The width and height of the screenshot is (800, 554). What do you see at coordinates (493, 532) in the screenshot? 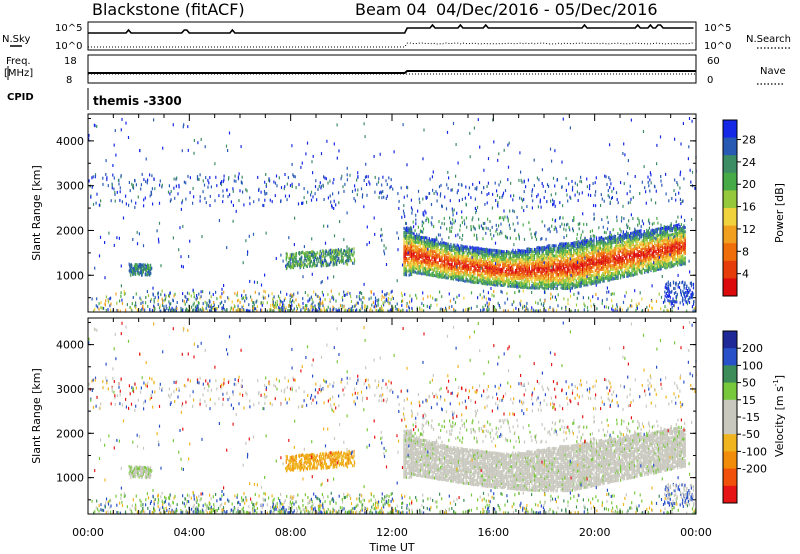
I see `time-tick-label: 16:00` at bounding box center [493, 532].